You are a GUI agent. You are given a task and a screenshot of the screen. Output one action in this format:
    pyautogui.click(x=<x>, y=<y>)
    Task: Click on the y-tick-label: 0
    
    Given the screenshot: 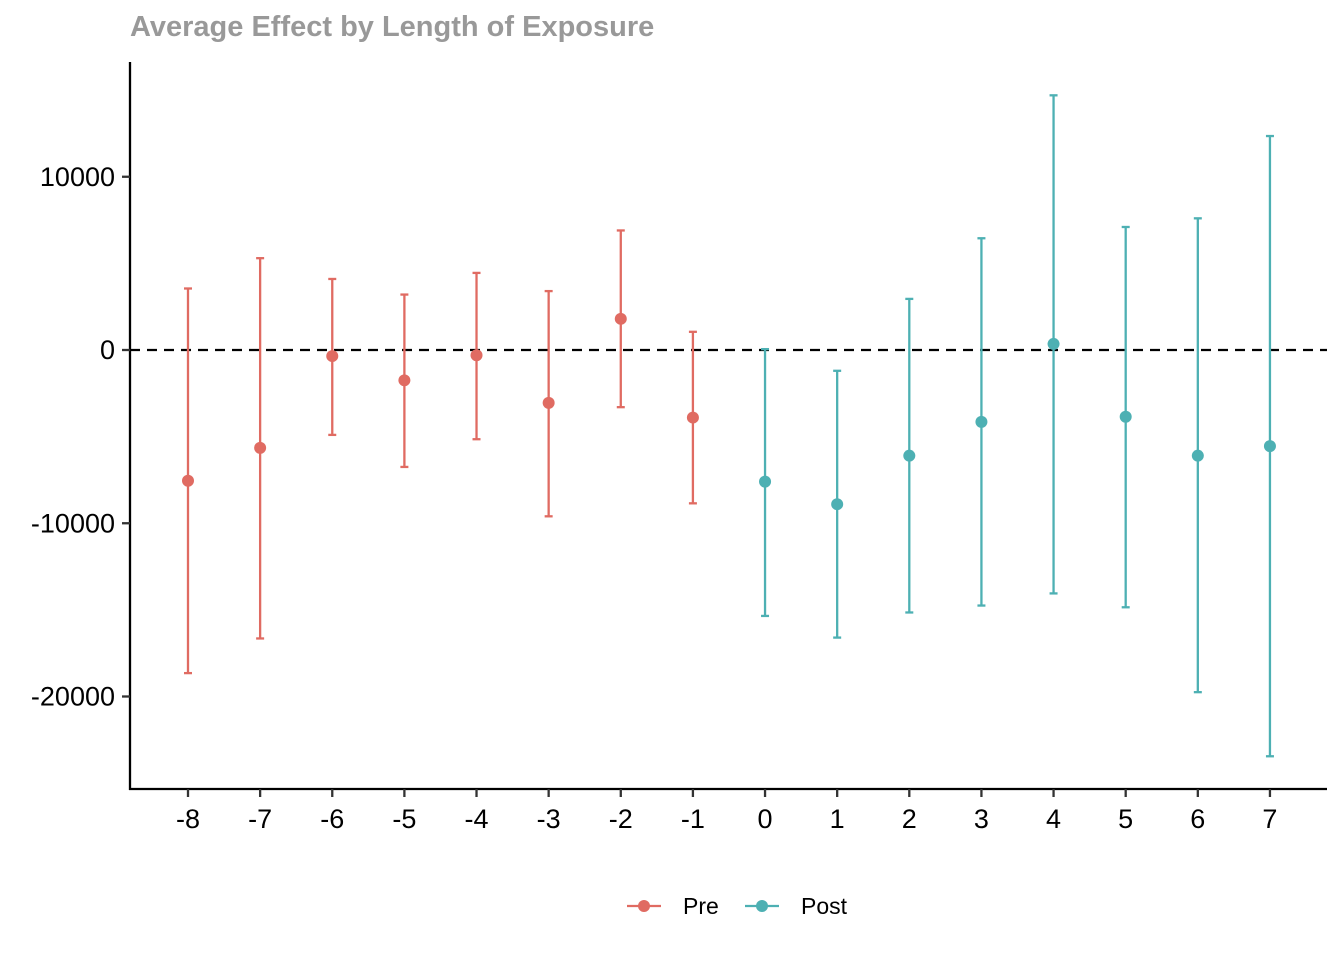 What is the action you would take?
    pyautogui.click(x=107, y=350)
    